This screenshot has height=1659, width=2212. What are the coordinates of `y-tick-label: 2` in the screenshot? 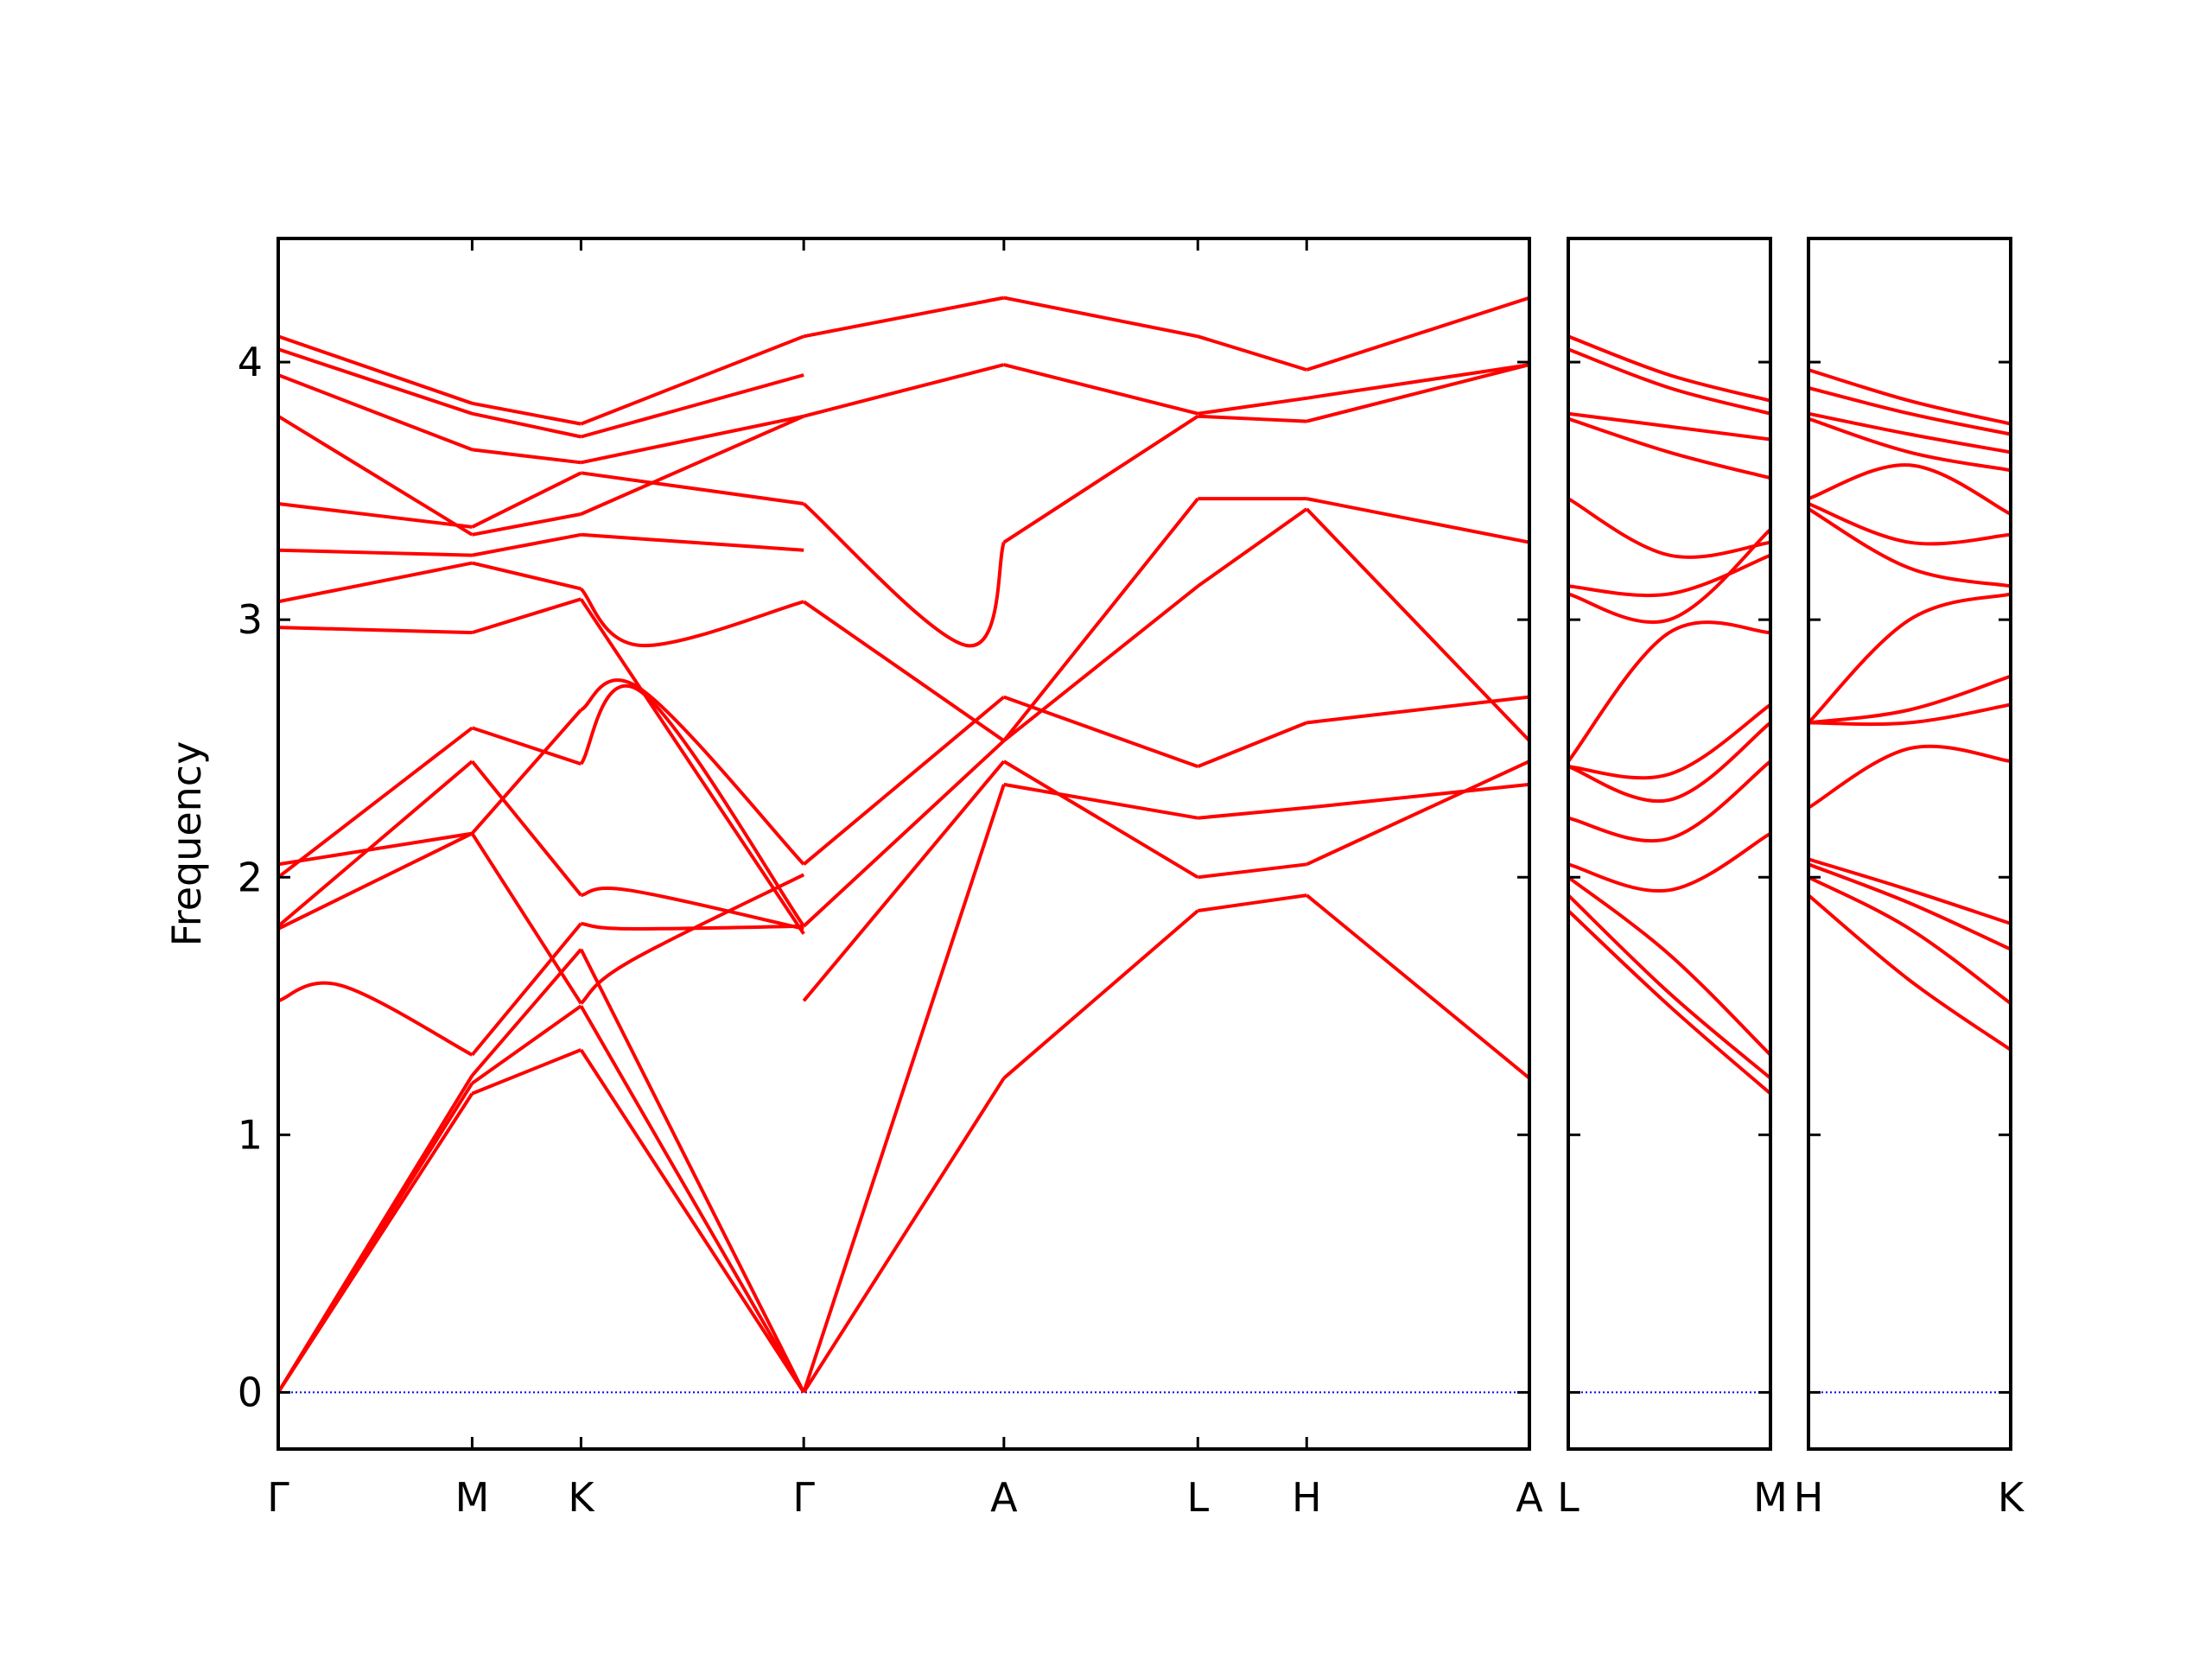 It's located at (250, 877).